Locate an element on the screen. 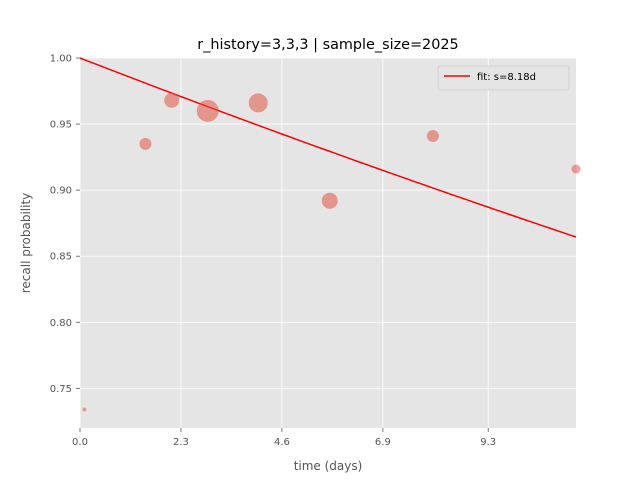 This screenshot has width=640, height=480. legend-label: fit: s=8.18d is located at coordinates (506, 77).